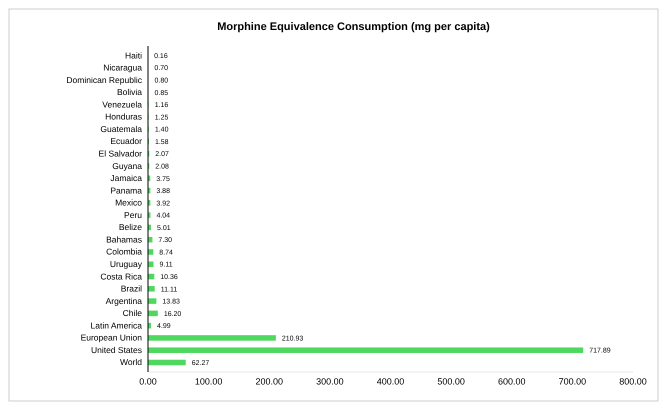 This screenshot has width=667, height=410. I want to click on y-tick-label: World, so click(131, 362).